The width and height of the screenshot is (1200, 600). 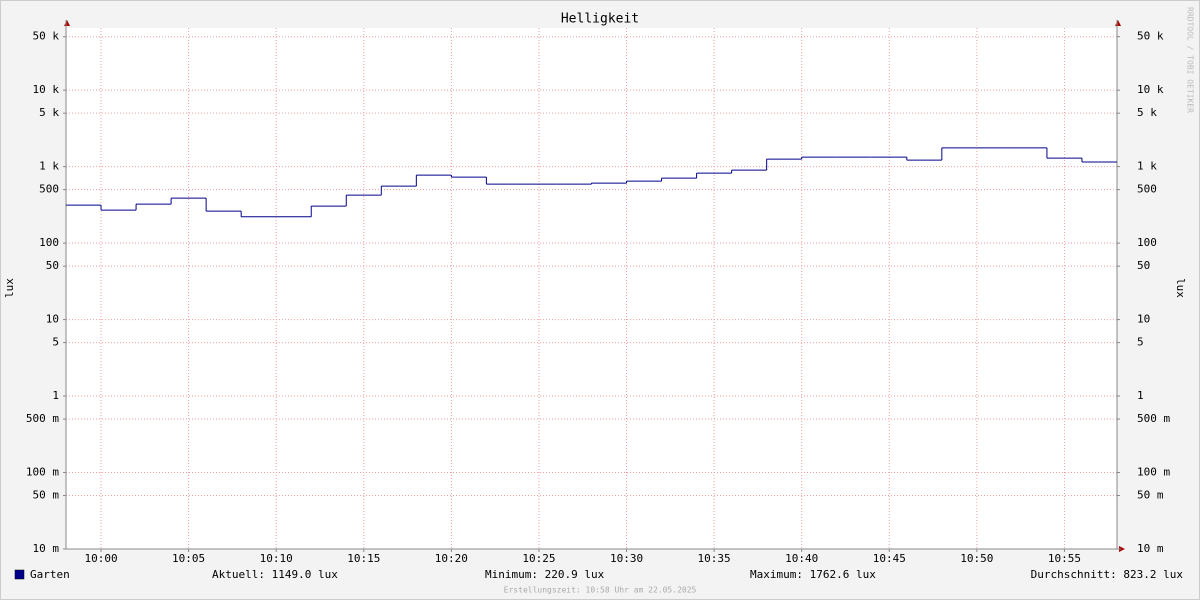 I want to click on x-tick-label: 10:10, so click(x=276, y=558).